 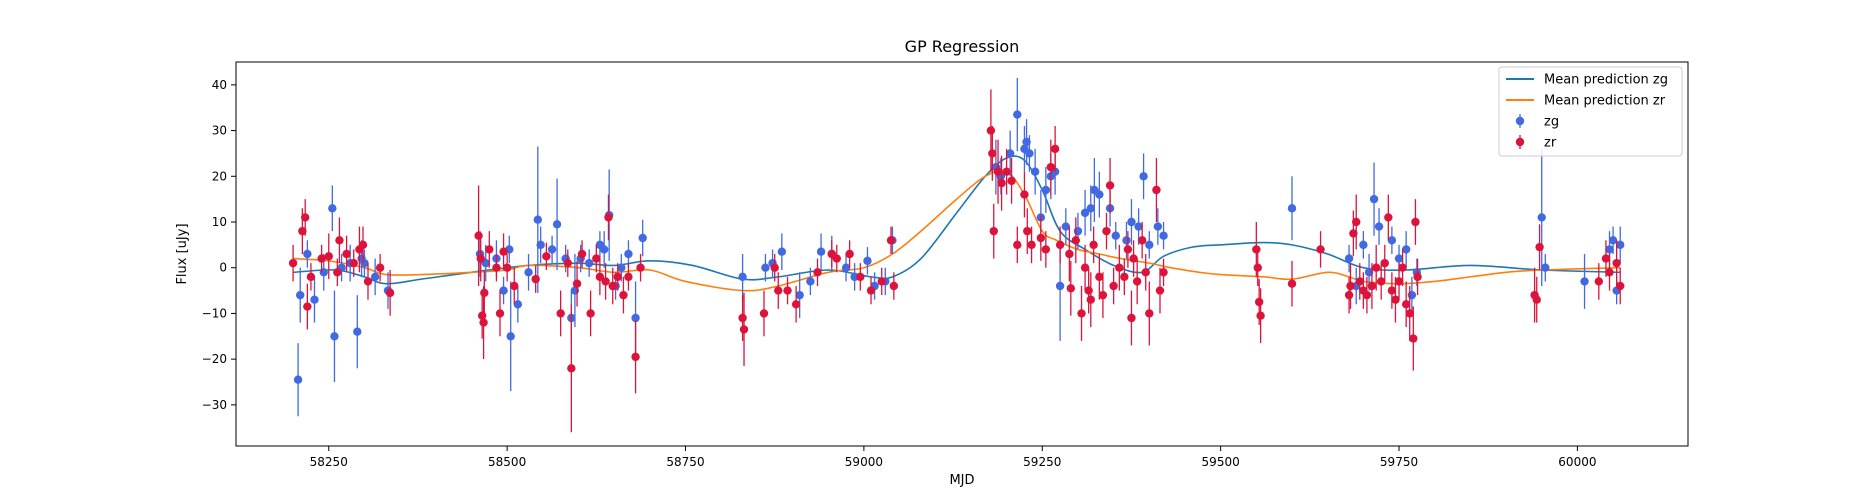 What do you see at coordinates (953, 457) in the screenshot?
I see `x-axis-ticks: 58250 58500 58750 59000 59250 59500 59750 60000` at bounding box center [953, 457].